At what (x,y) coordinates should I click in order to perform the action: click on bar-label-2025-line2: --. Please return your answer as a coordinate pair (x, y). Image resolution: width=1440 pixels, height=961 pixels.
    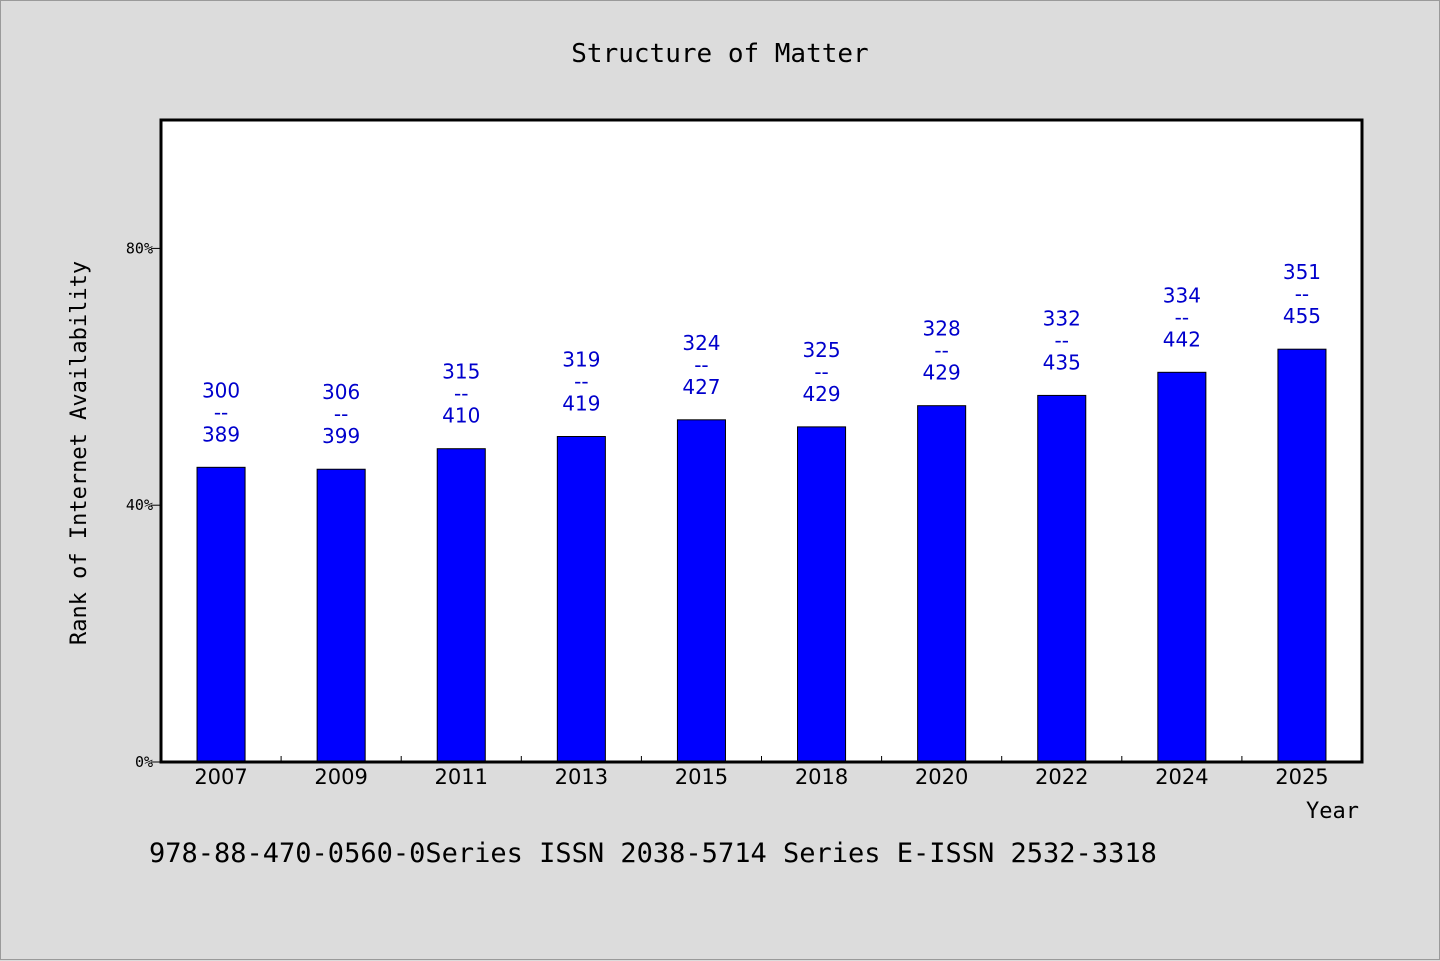
    Looking at the image, I should click on (1302, 294).